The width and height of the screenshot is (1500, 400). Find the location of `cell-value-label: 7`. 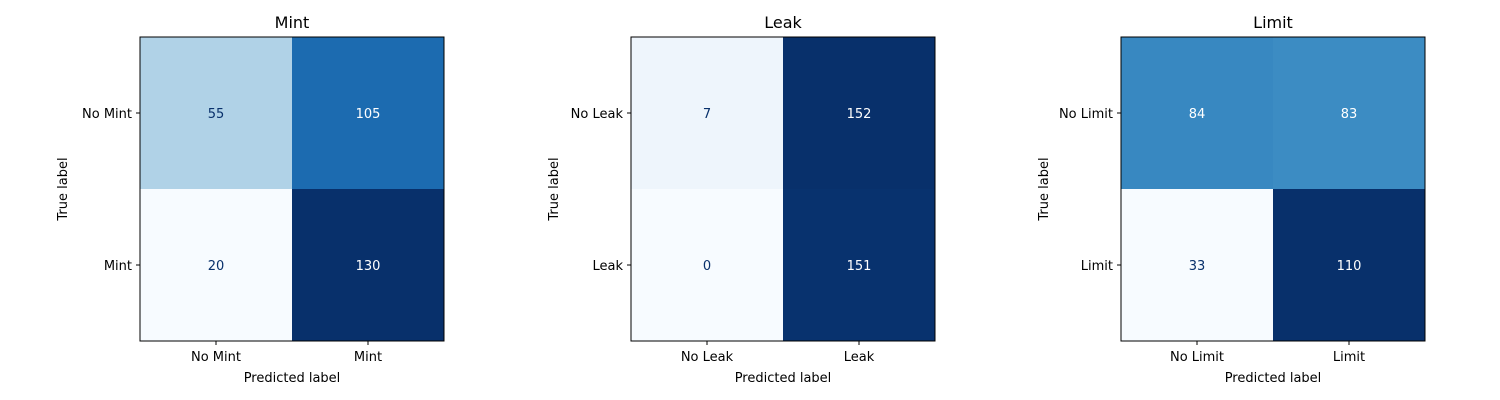

cell-value-label: 7 is located at coordinates (707, 114).